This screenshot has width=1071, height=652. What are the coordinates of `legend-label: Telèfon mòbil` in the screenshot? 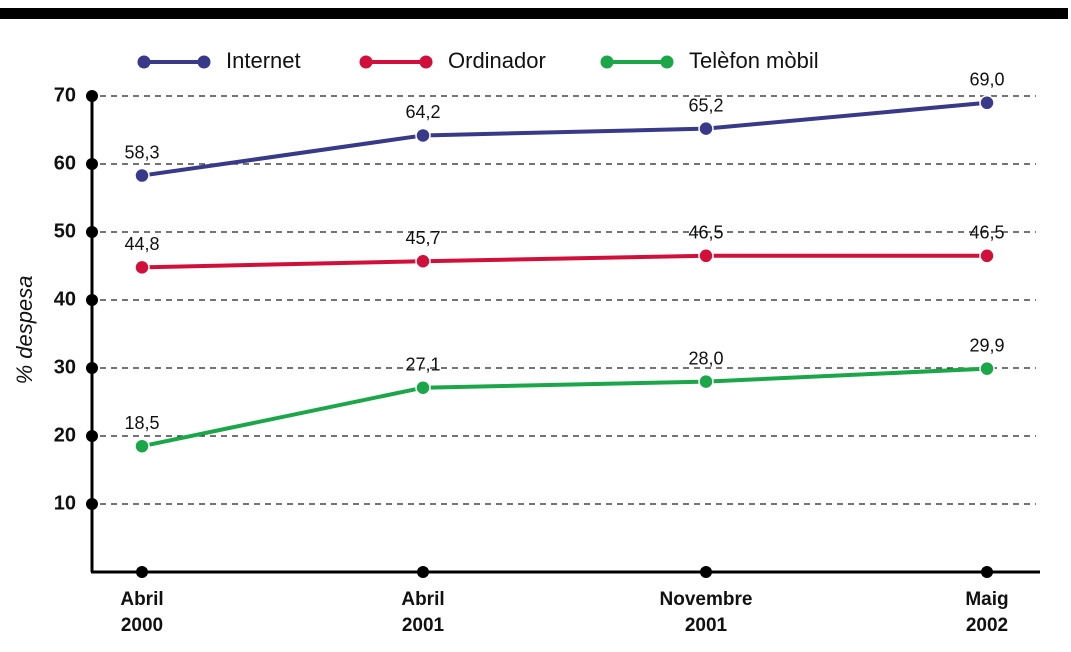 It's located at (754, 60).